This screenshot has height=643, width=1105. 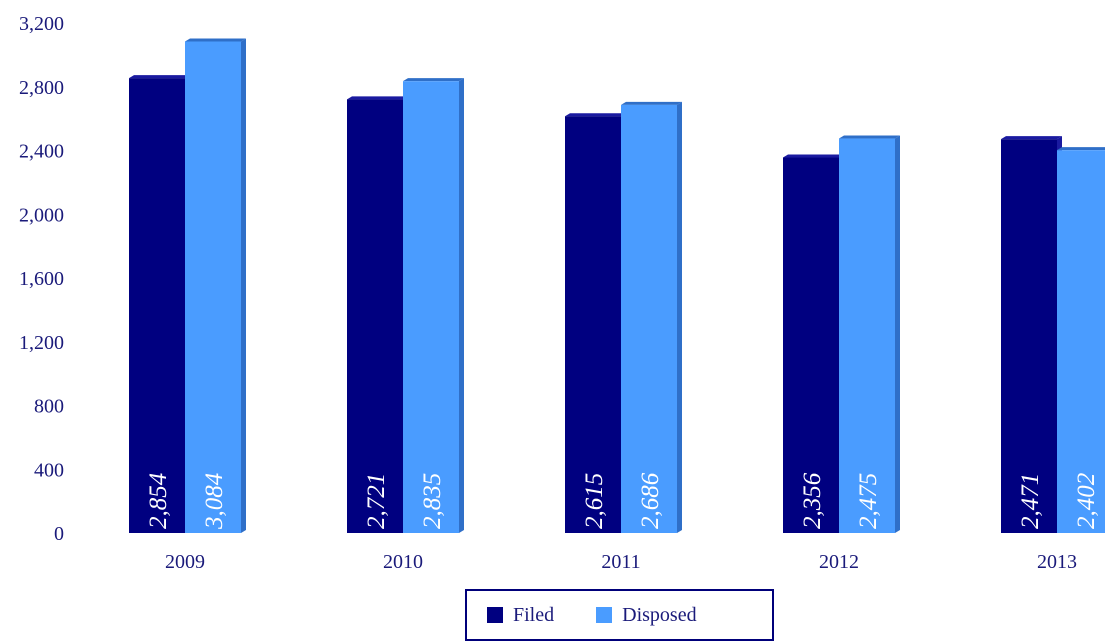 I want to click on y-tick-label: 1,600, so click(x=41, y=279).